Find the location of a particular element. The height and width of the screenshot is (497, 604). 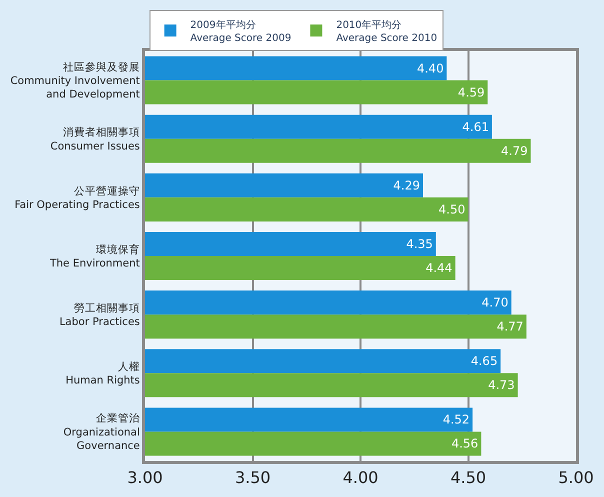

x-tick-label: 4.50 is located at coordinates (468, 478).